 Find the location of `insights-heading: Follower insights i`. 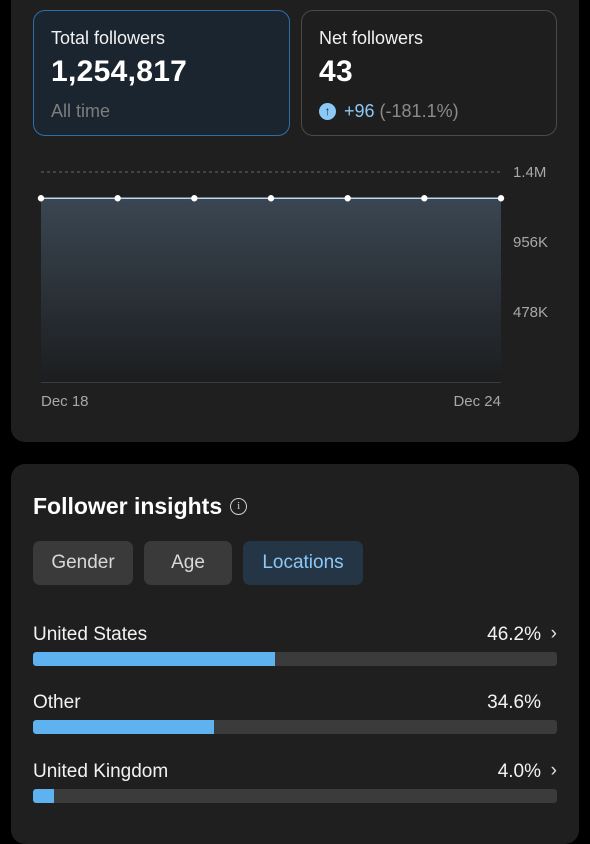

insights-heading: Follower insights i is located at coordinates (140, 506).